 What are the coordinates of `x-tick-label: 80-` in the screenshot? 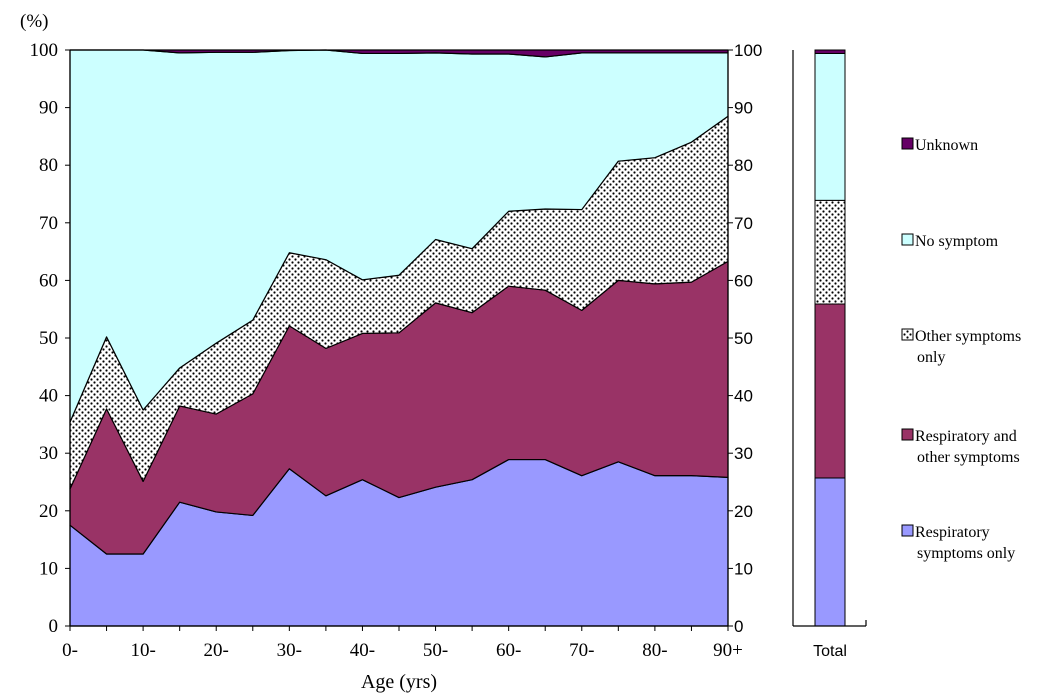 It's located at (654, 650).